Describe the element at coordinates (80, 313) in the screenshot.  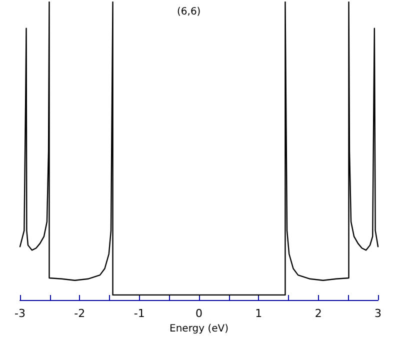
I see `x-tick-label: -2` at that location.